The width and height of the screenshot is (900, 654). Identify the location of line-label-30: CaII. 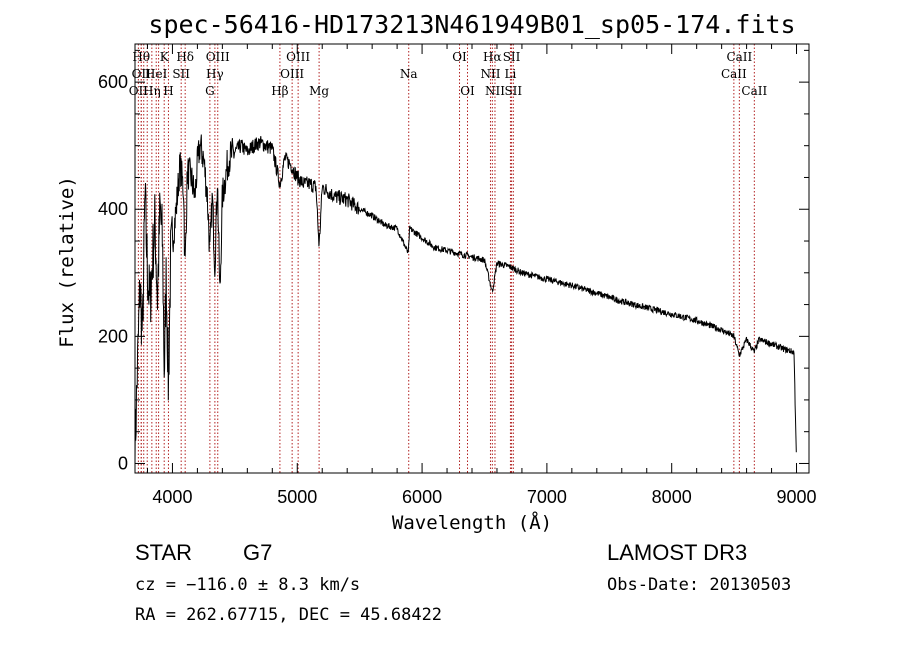
(754, 91).